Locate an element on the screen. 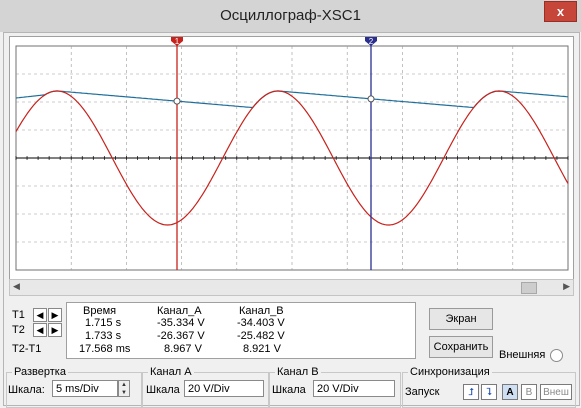 This screenshot has width=581, height=408. time-scrollbar: ◀ ▶ is located at coordinates (291, 287).